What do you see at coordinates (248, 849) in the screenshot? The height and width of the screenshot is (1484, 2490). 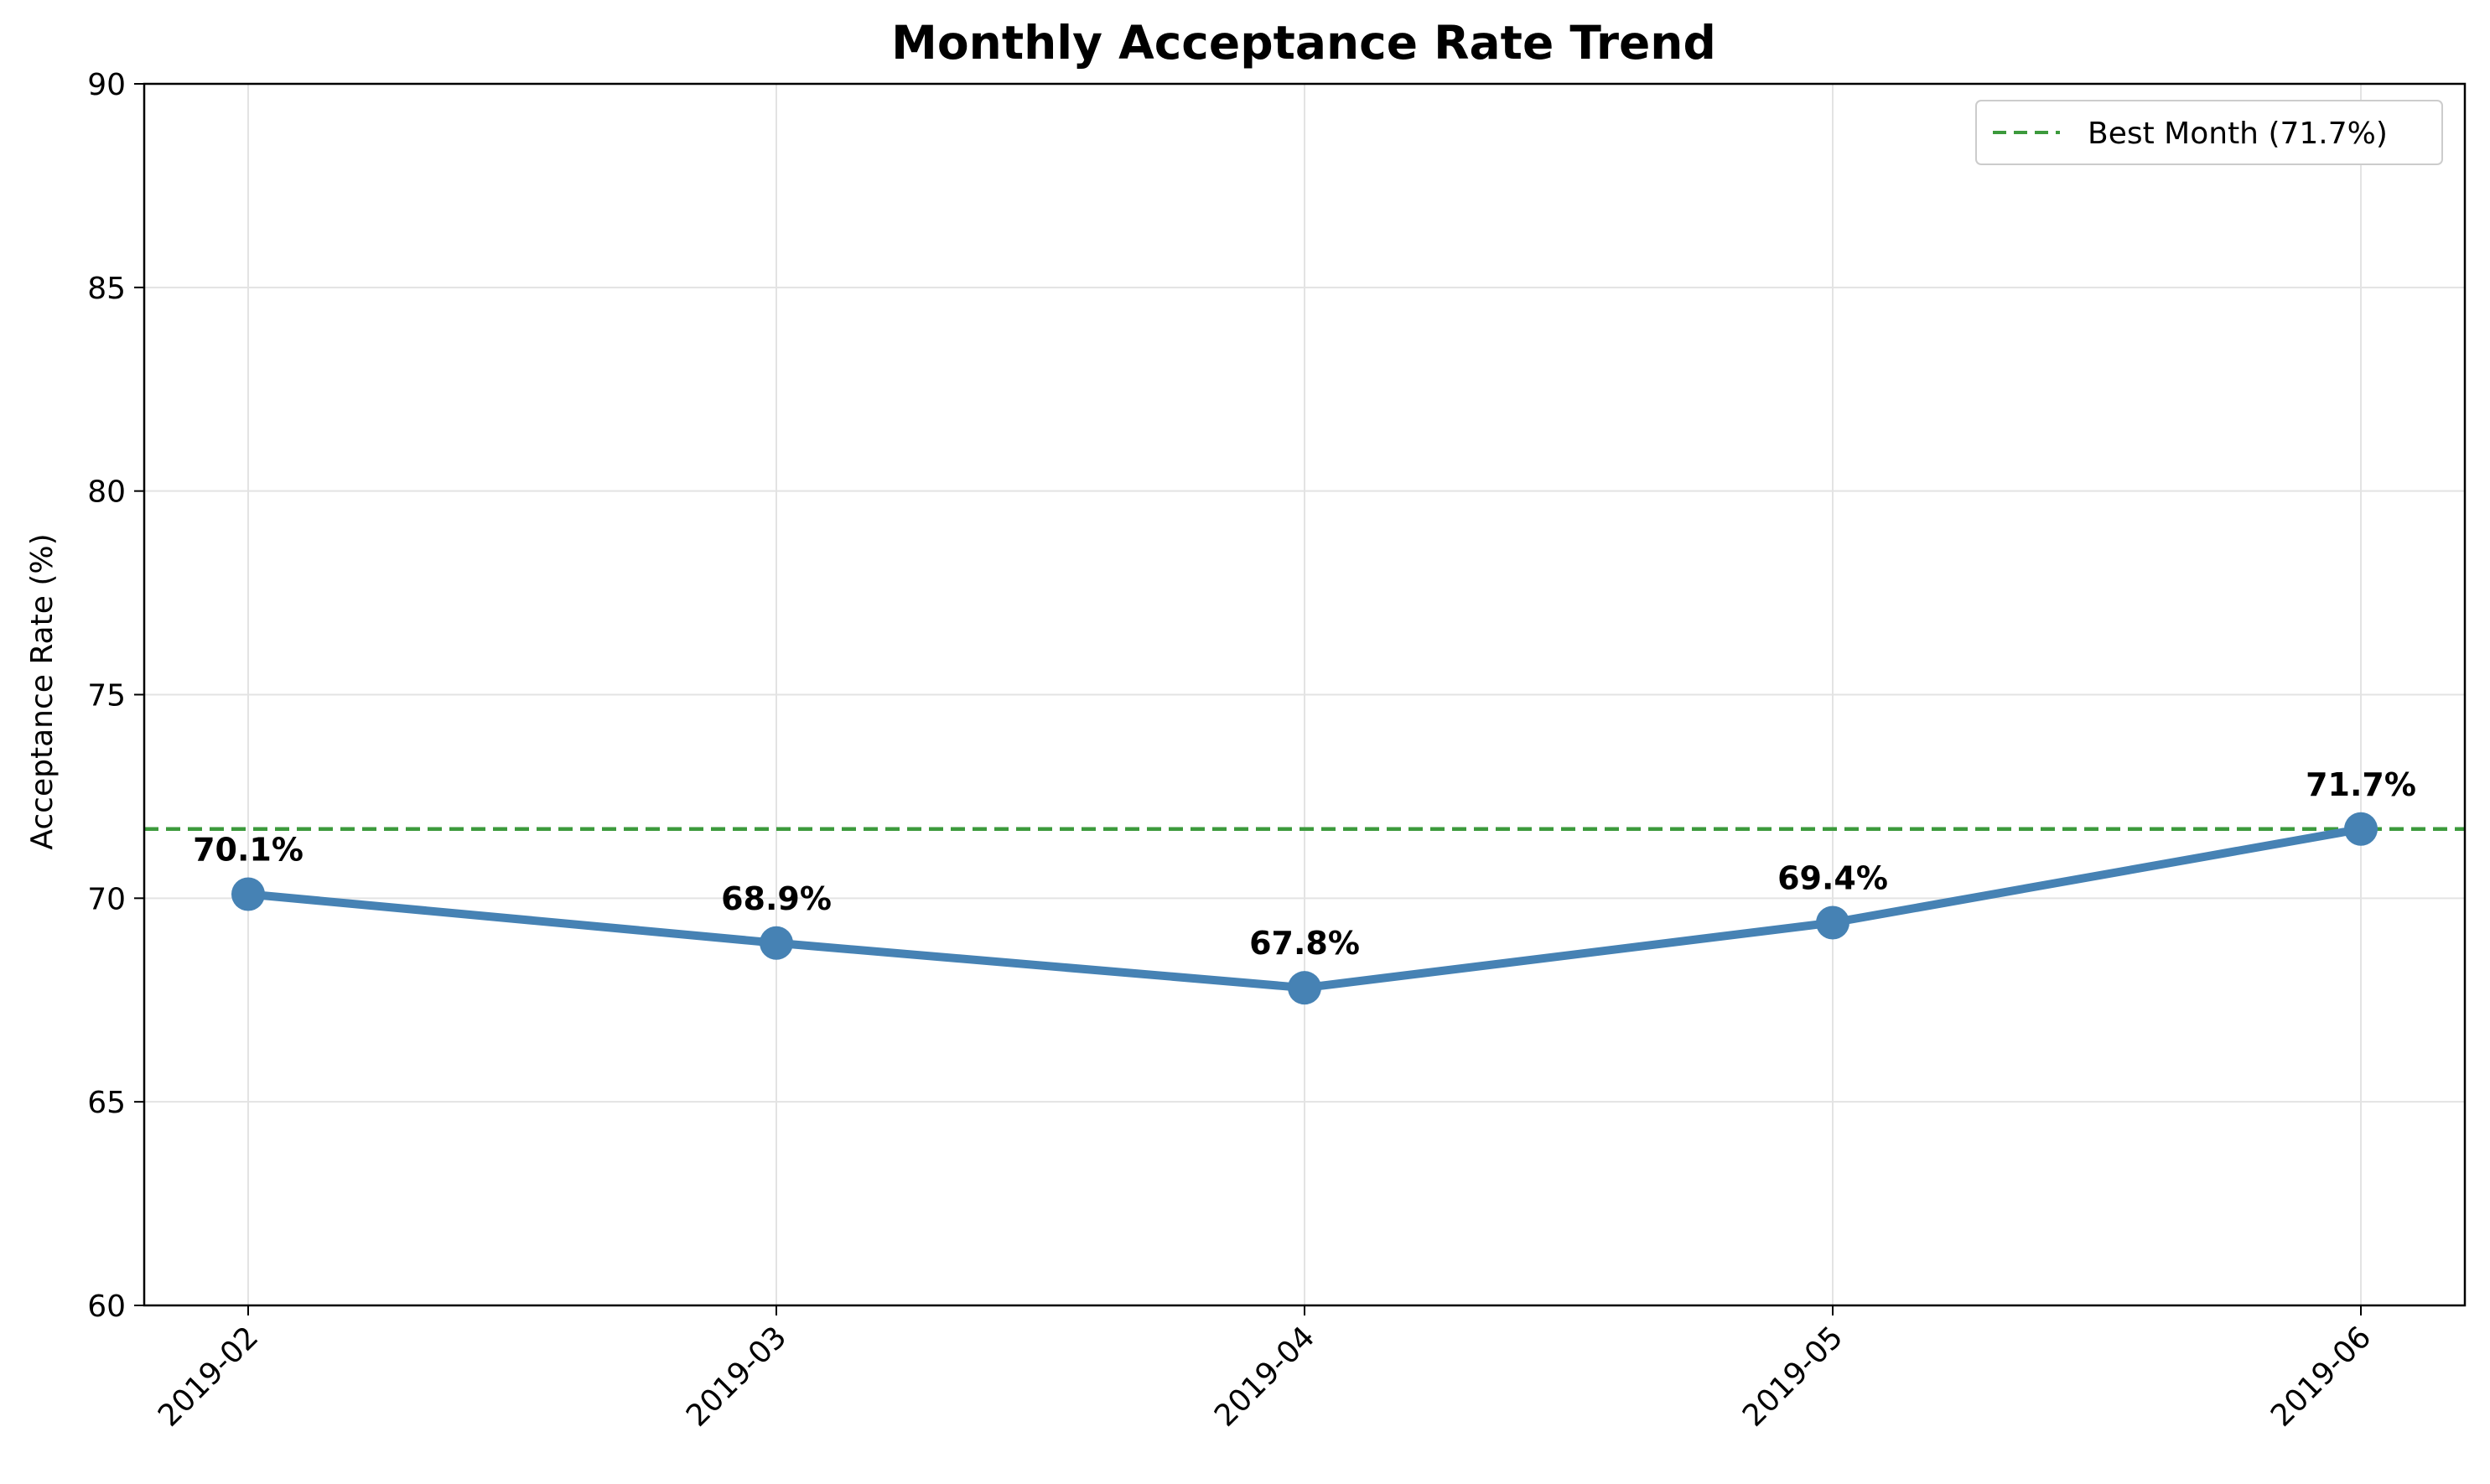 I see `data-label: 70.1%` at bounding box center [248, 849].